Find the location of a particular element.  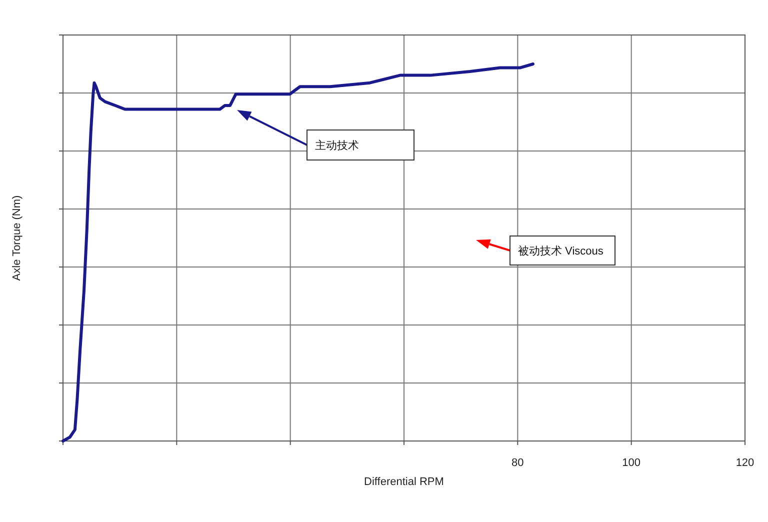

x-tick-label: 100 is located at coordinates (631, 463).